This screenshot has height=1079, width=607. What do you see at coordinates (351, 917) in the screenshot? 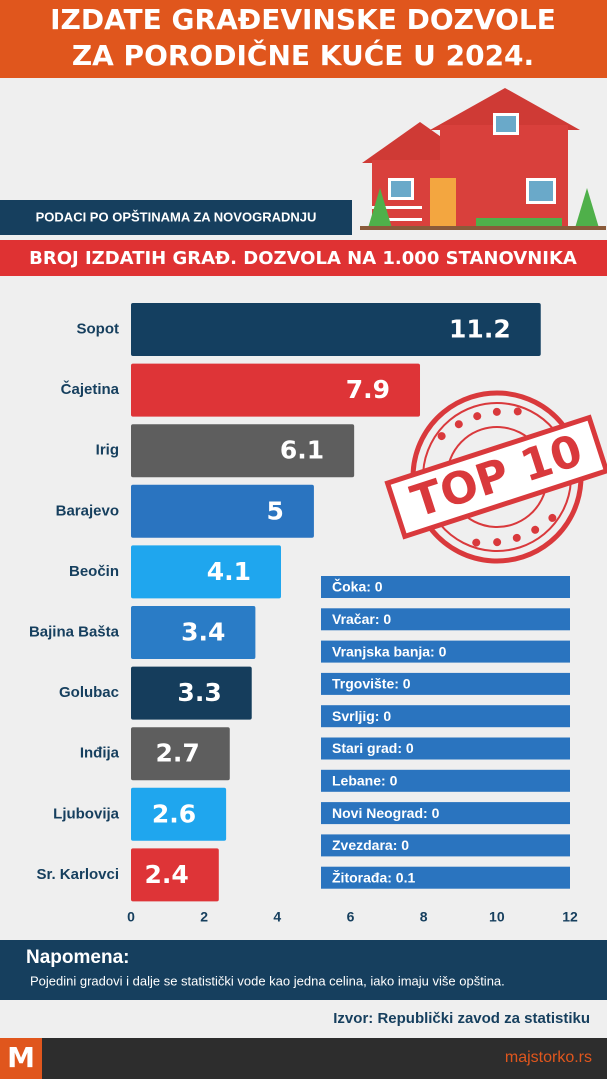
I see `x-tick-label: 6` at bounding box center [351, 917].